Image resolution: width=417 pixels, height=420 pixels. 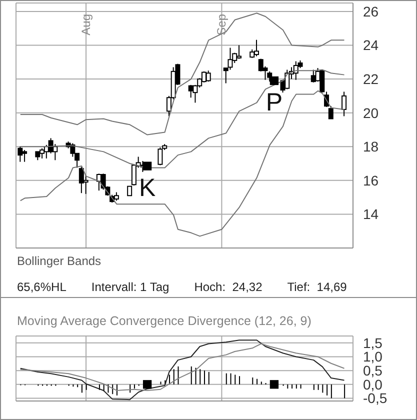 I want to click on text: Bollinger Bands, so click(x=59, y=261).